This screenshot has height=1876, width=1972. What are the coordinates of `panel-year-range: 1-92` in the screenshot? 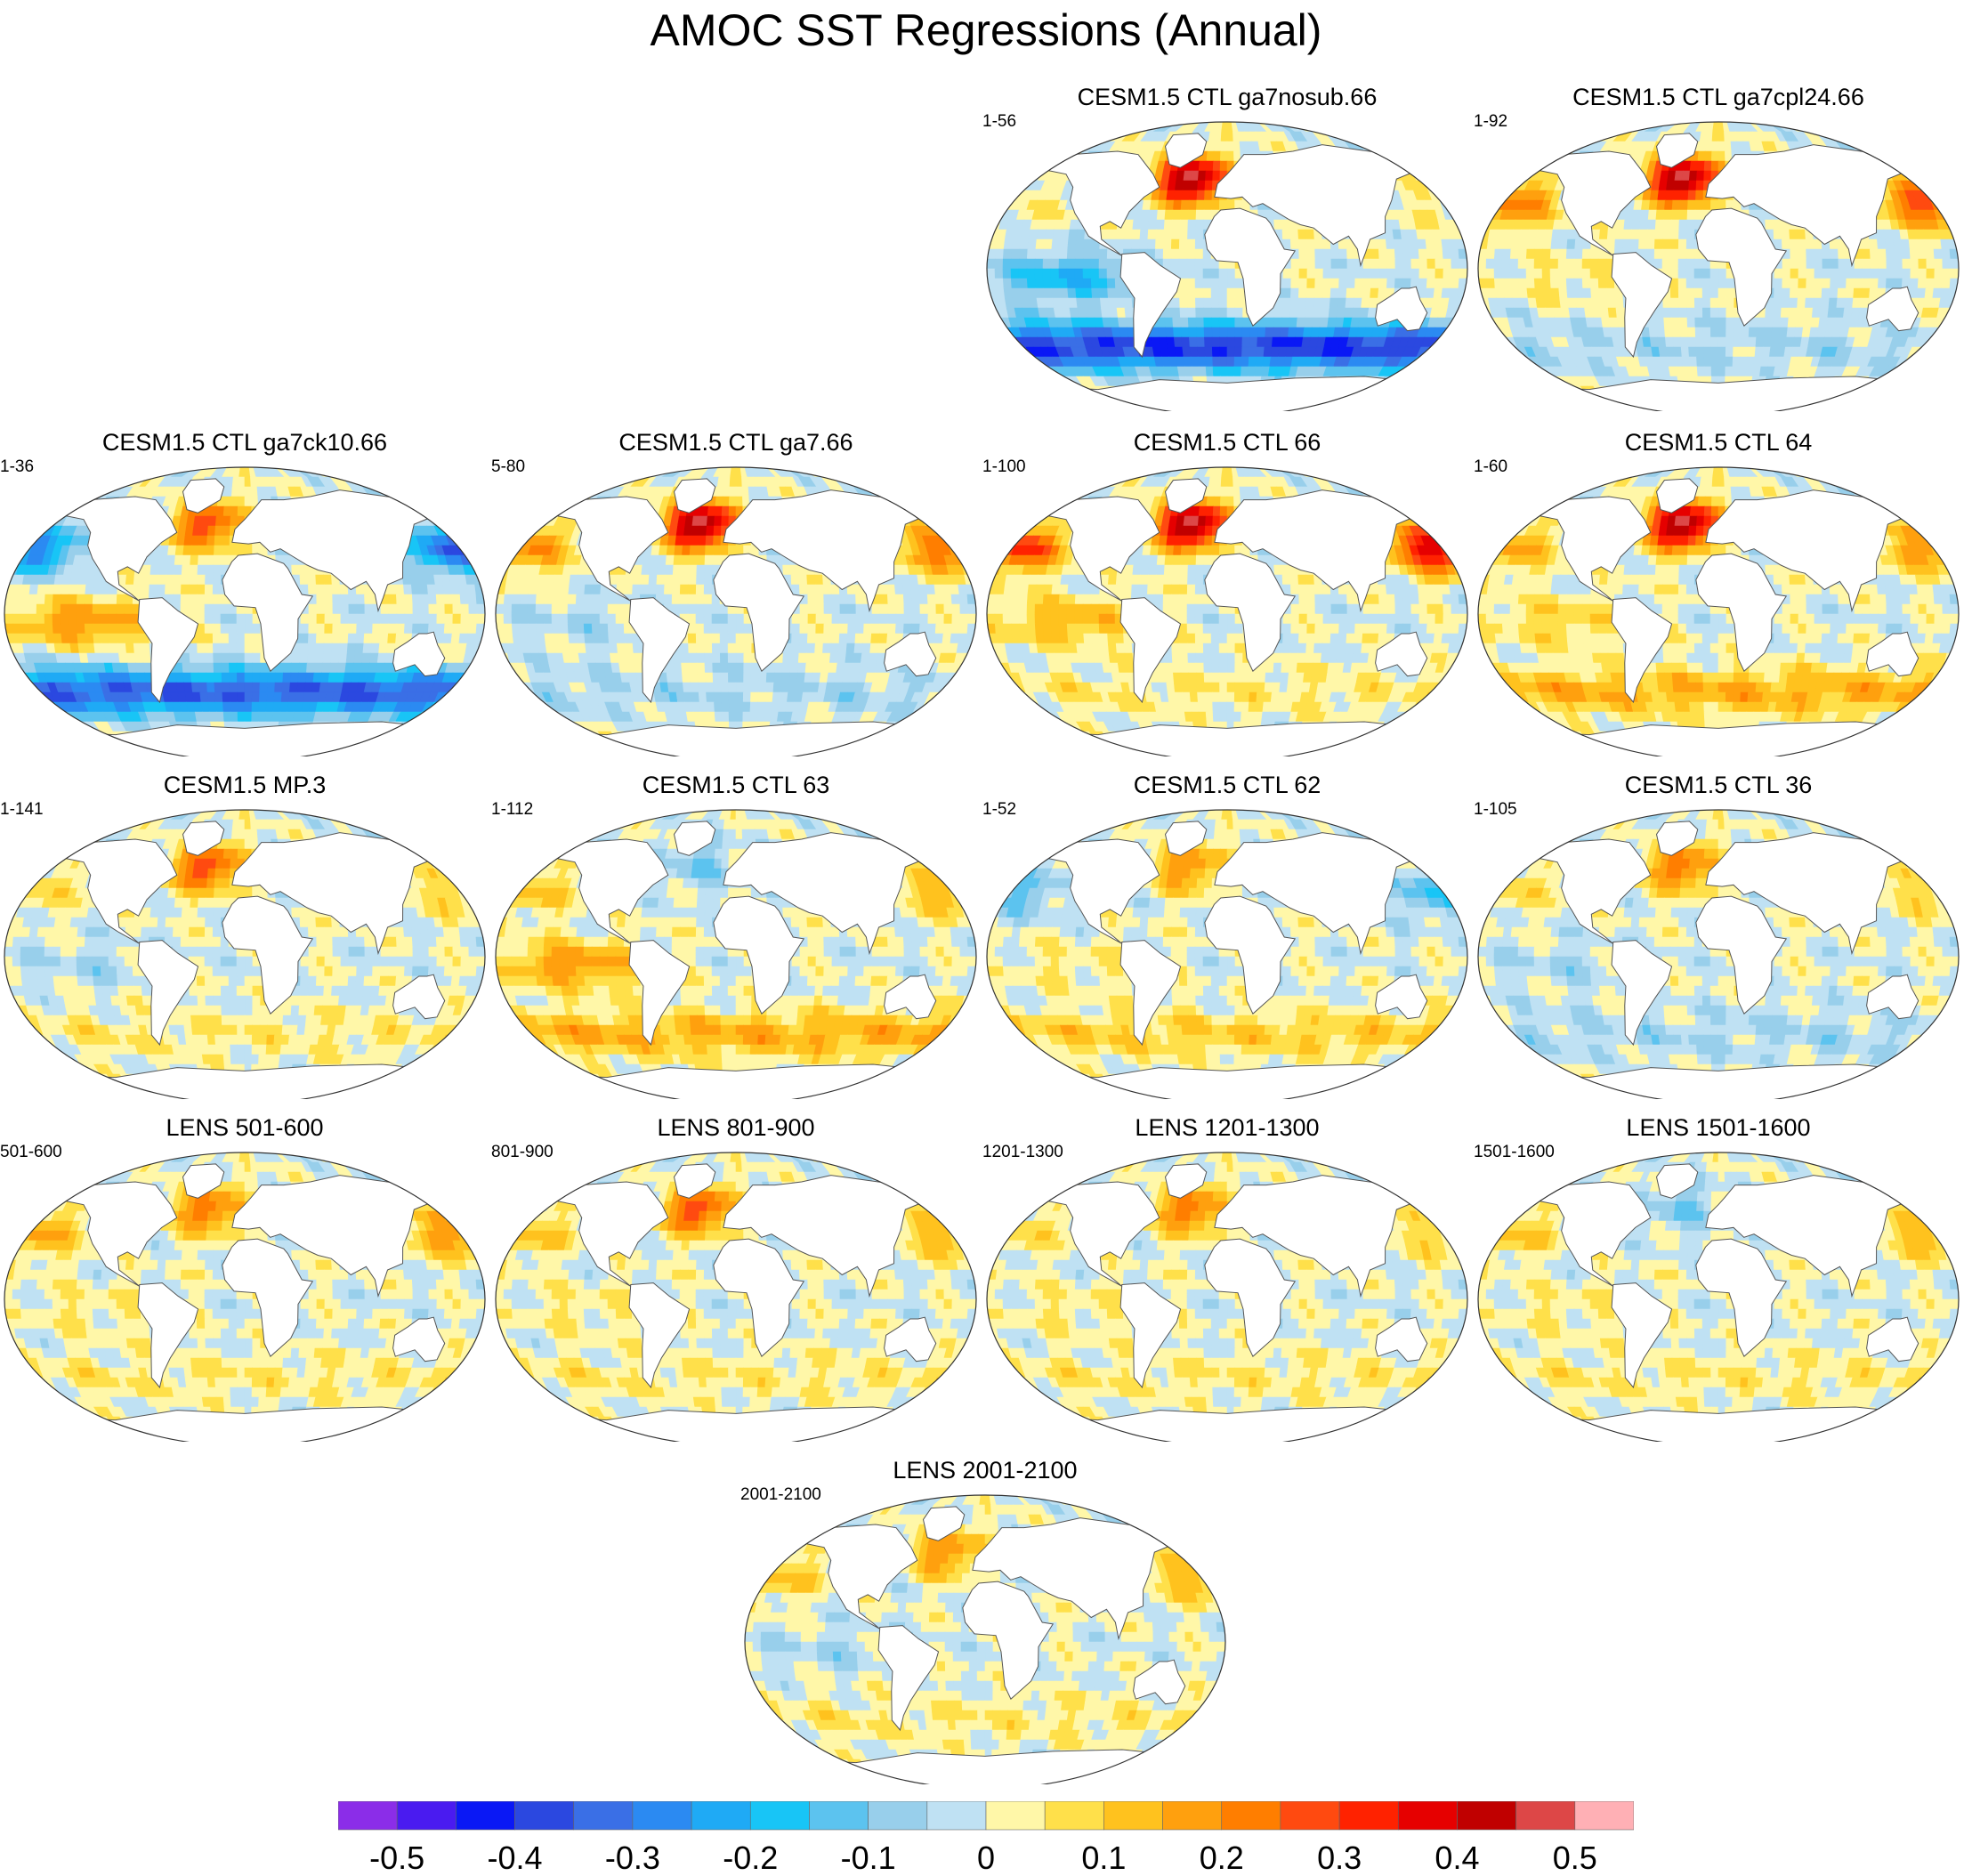 It's located at (1490, 122).